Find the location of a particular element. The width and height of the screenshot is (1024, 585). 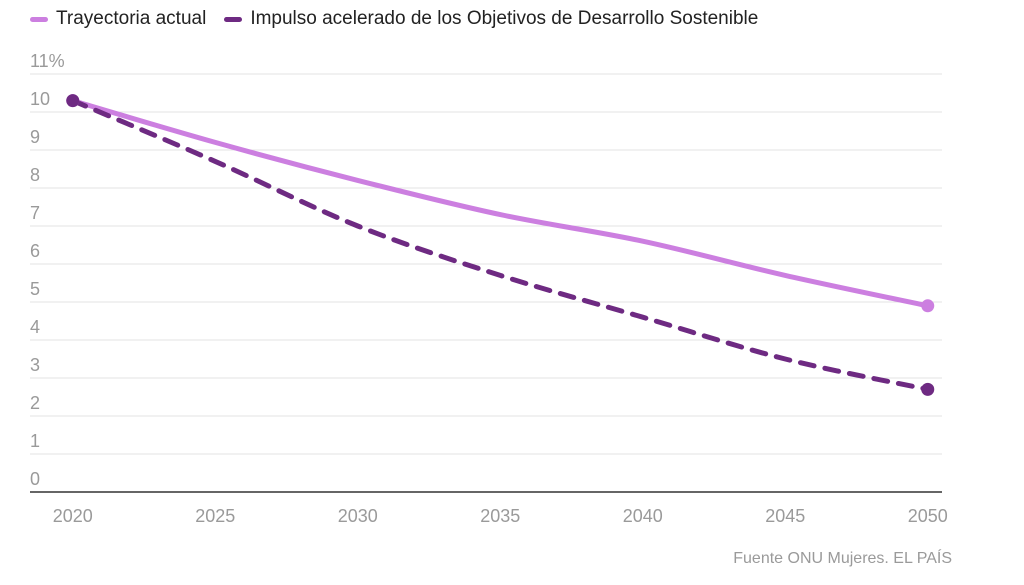

x-tick-label-2025: 2025 is located at coordinates (215, 516).